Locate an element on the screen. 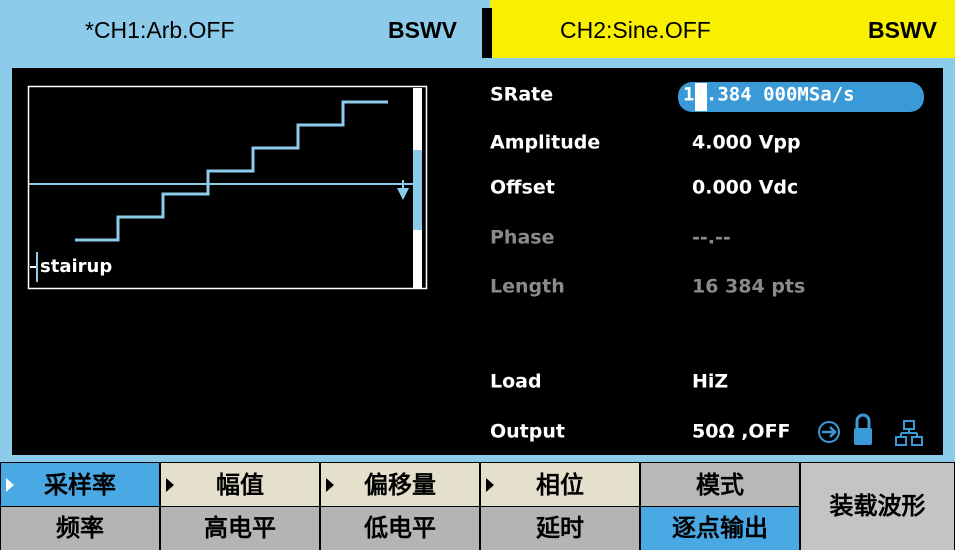 The image size is (955, 550). scroll-thumb is located at coordinates (417, 190).